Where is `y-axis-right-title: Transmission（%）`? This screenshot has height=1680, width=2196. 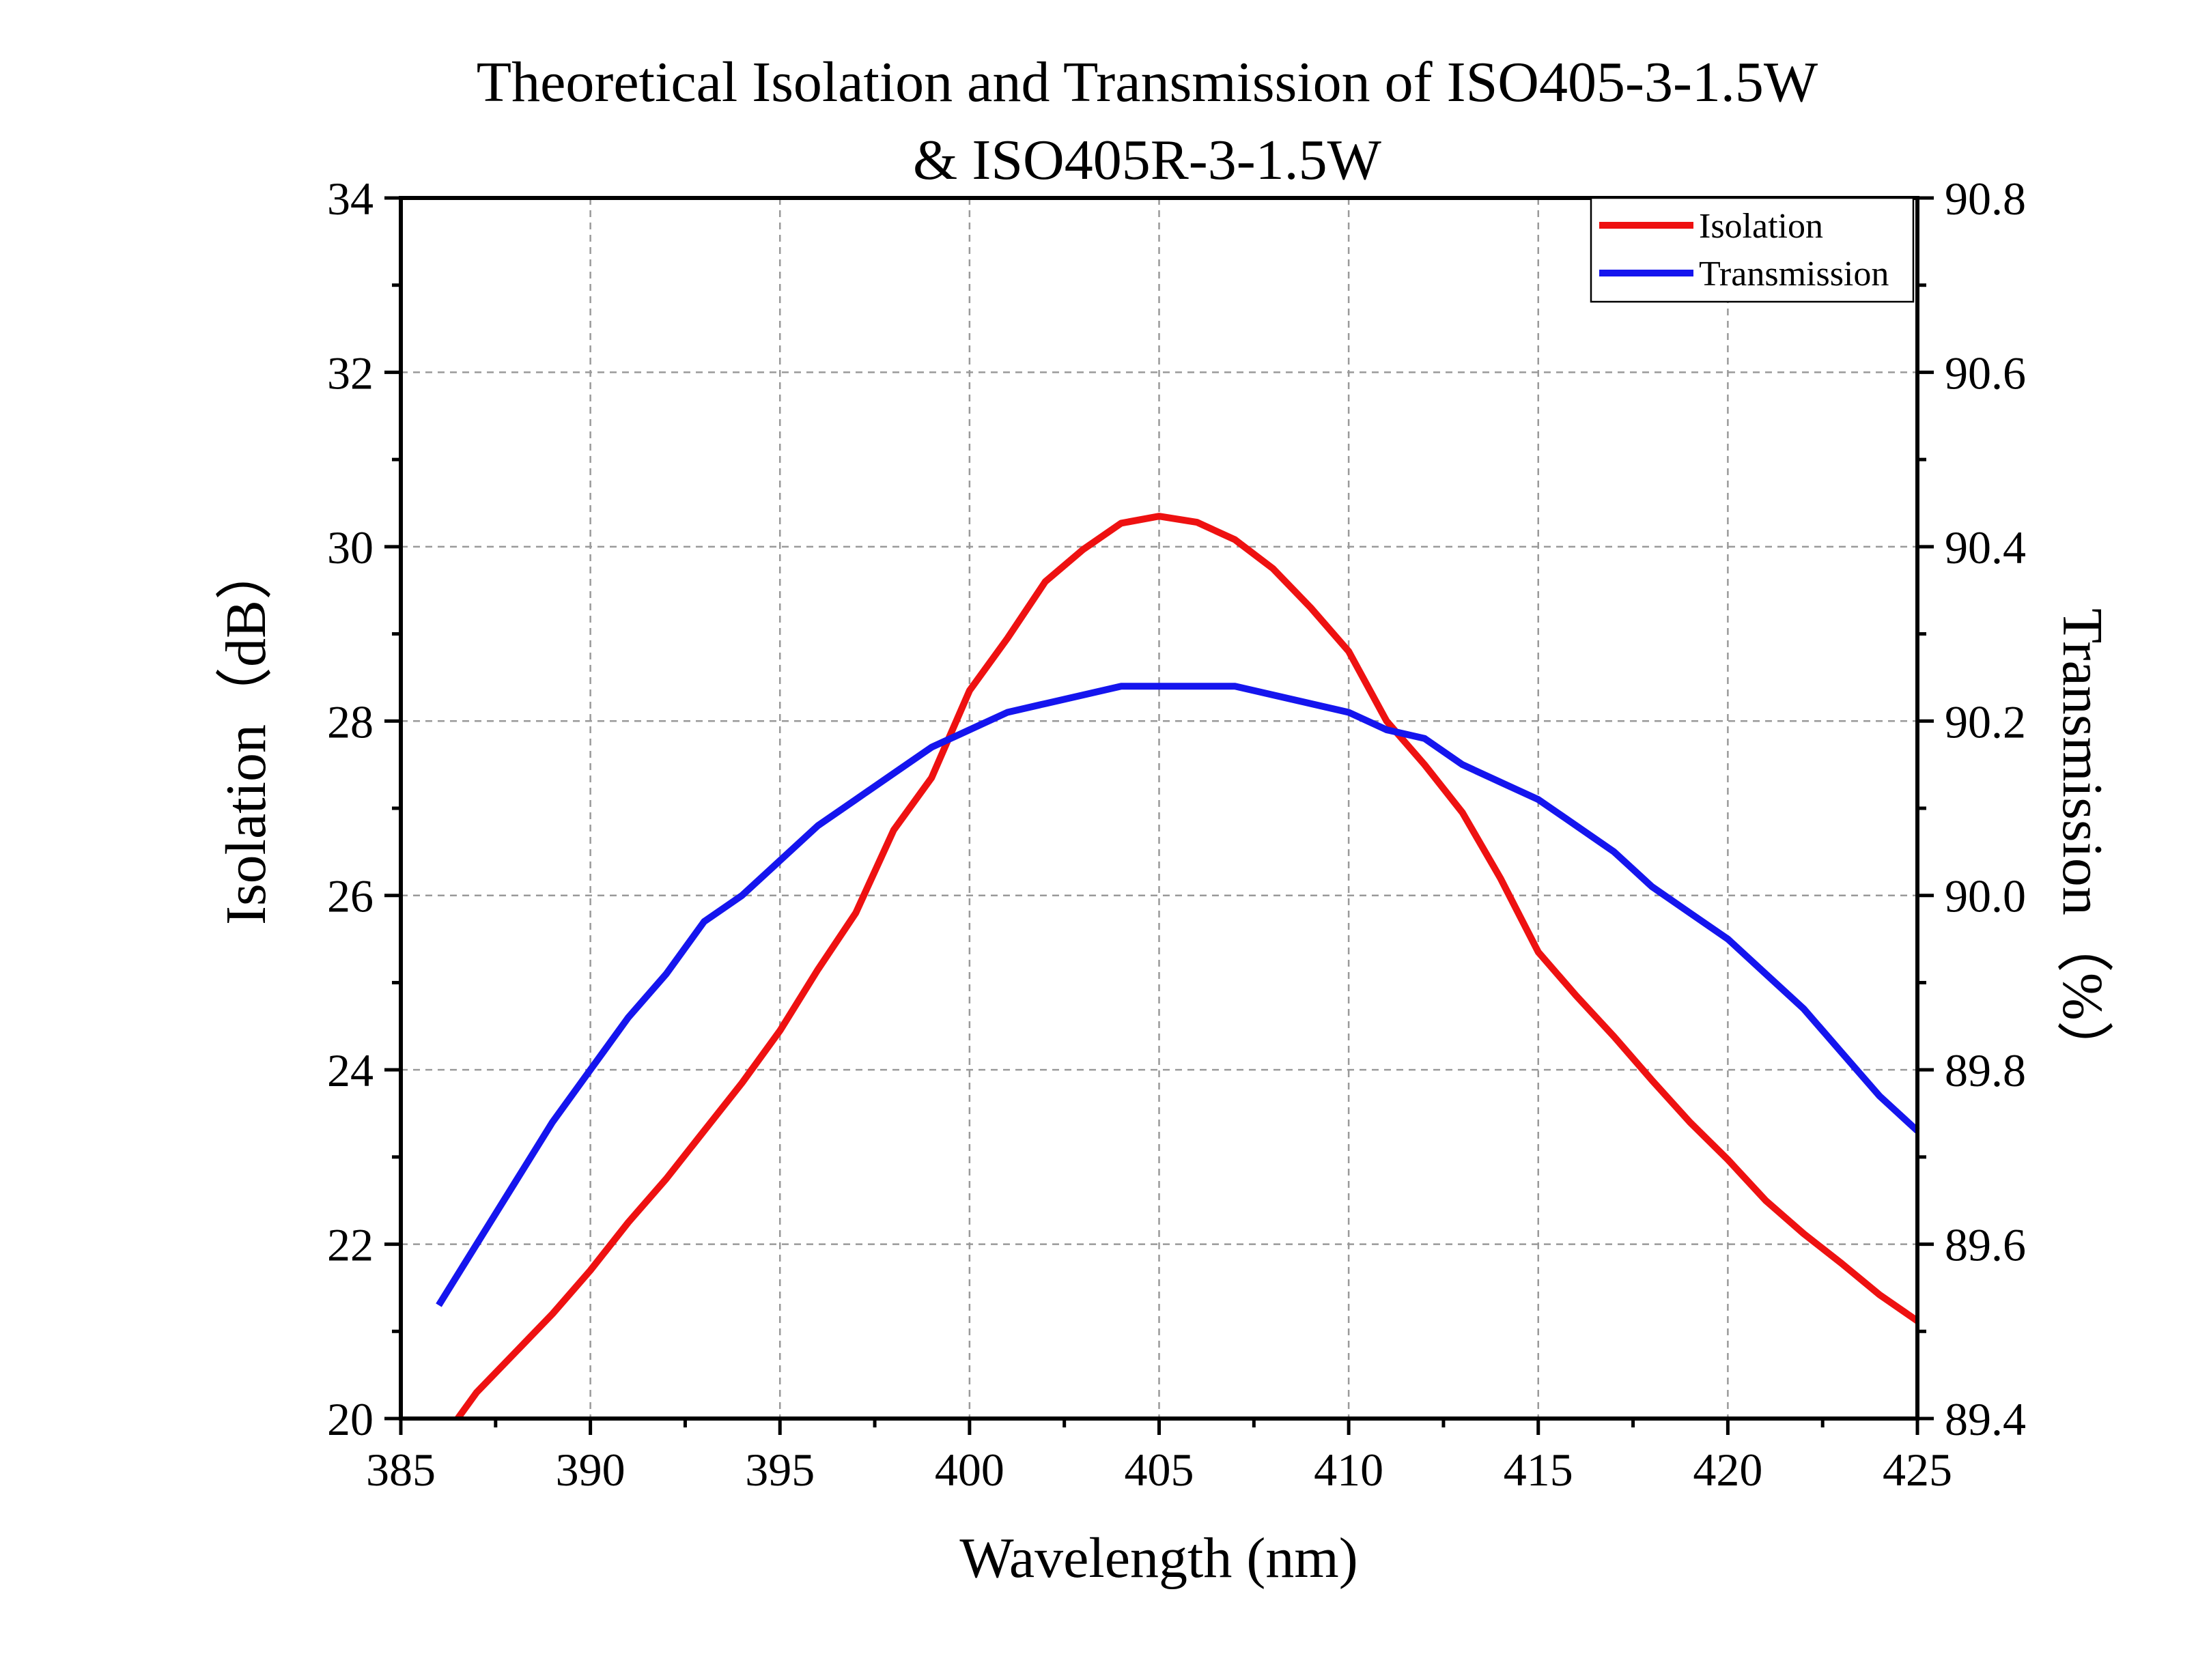
y-axis-right-title: Transmission（%） is located at coordinates (2083, 843).